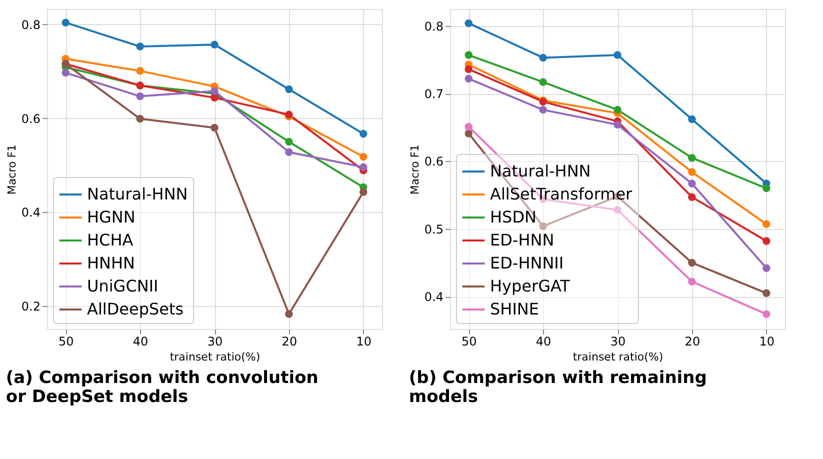 The height and width of the screenshot is (459, 823). What do you see at coordinates (111, 263) in the screenshot?
I see `legend-label: HNHN` at bounding box center [111, 263].